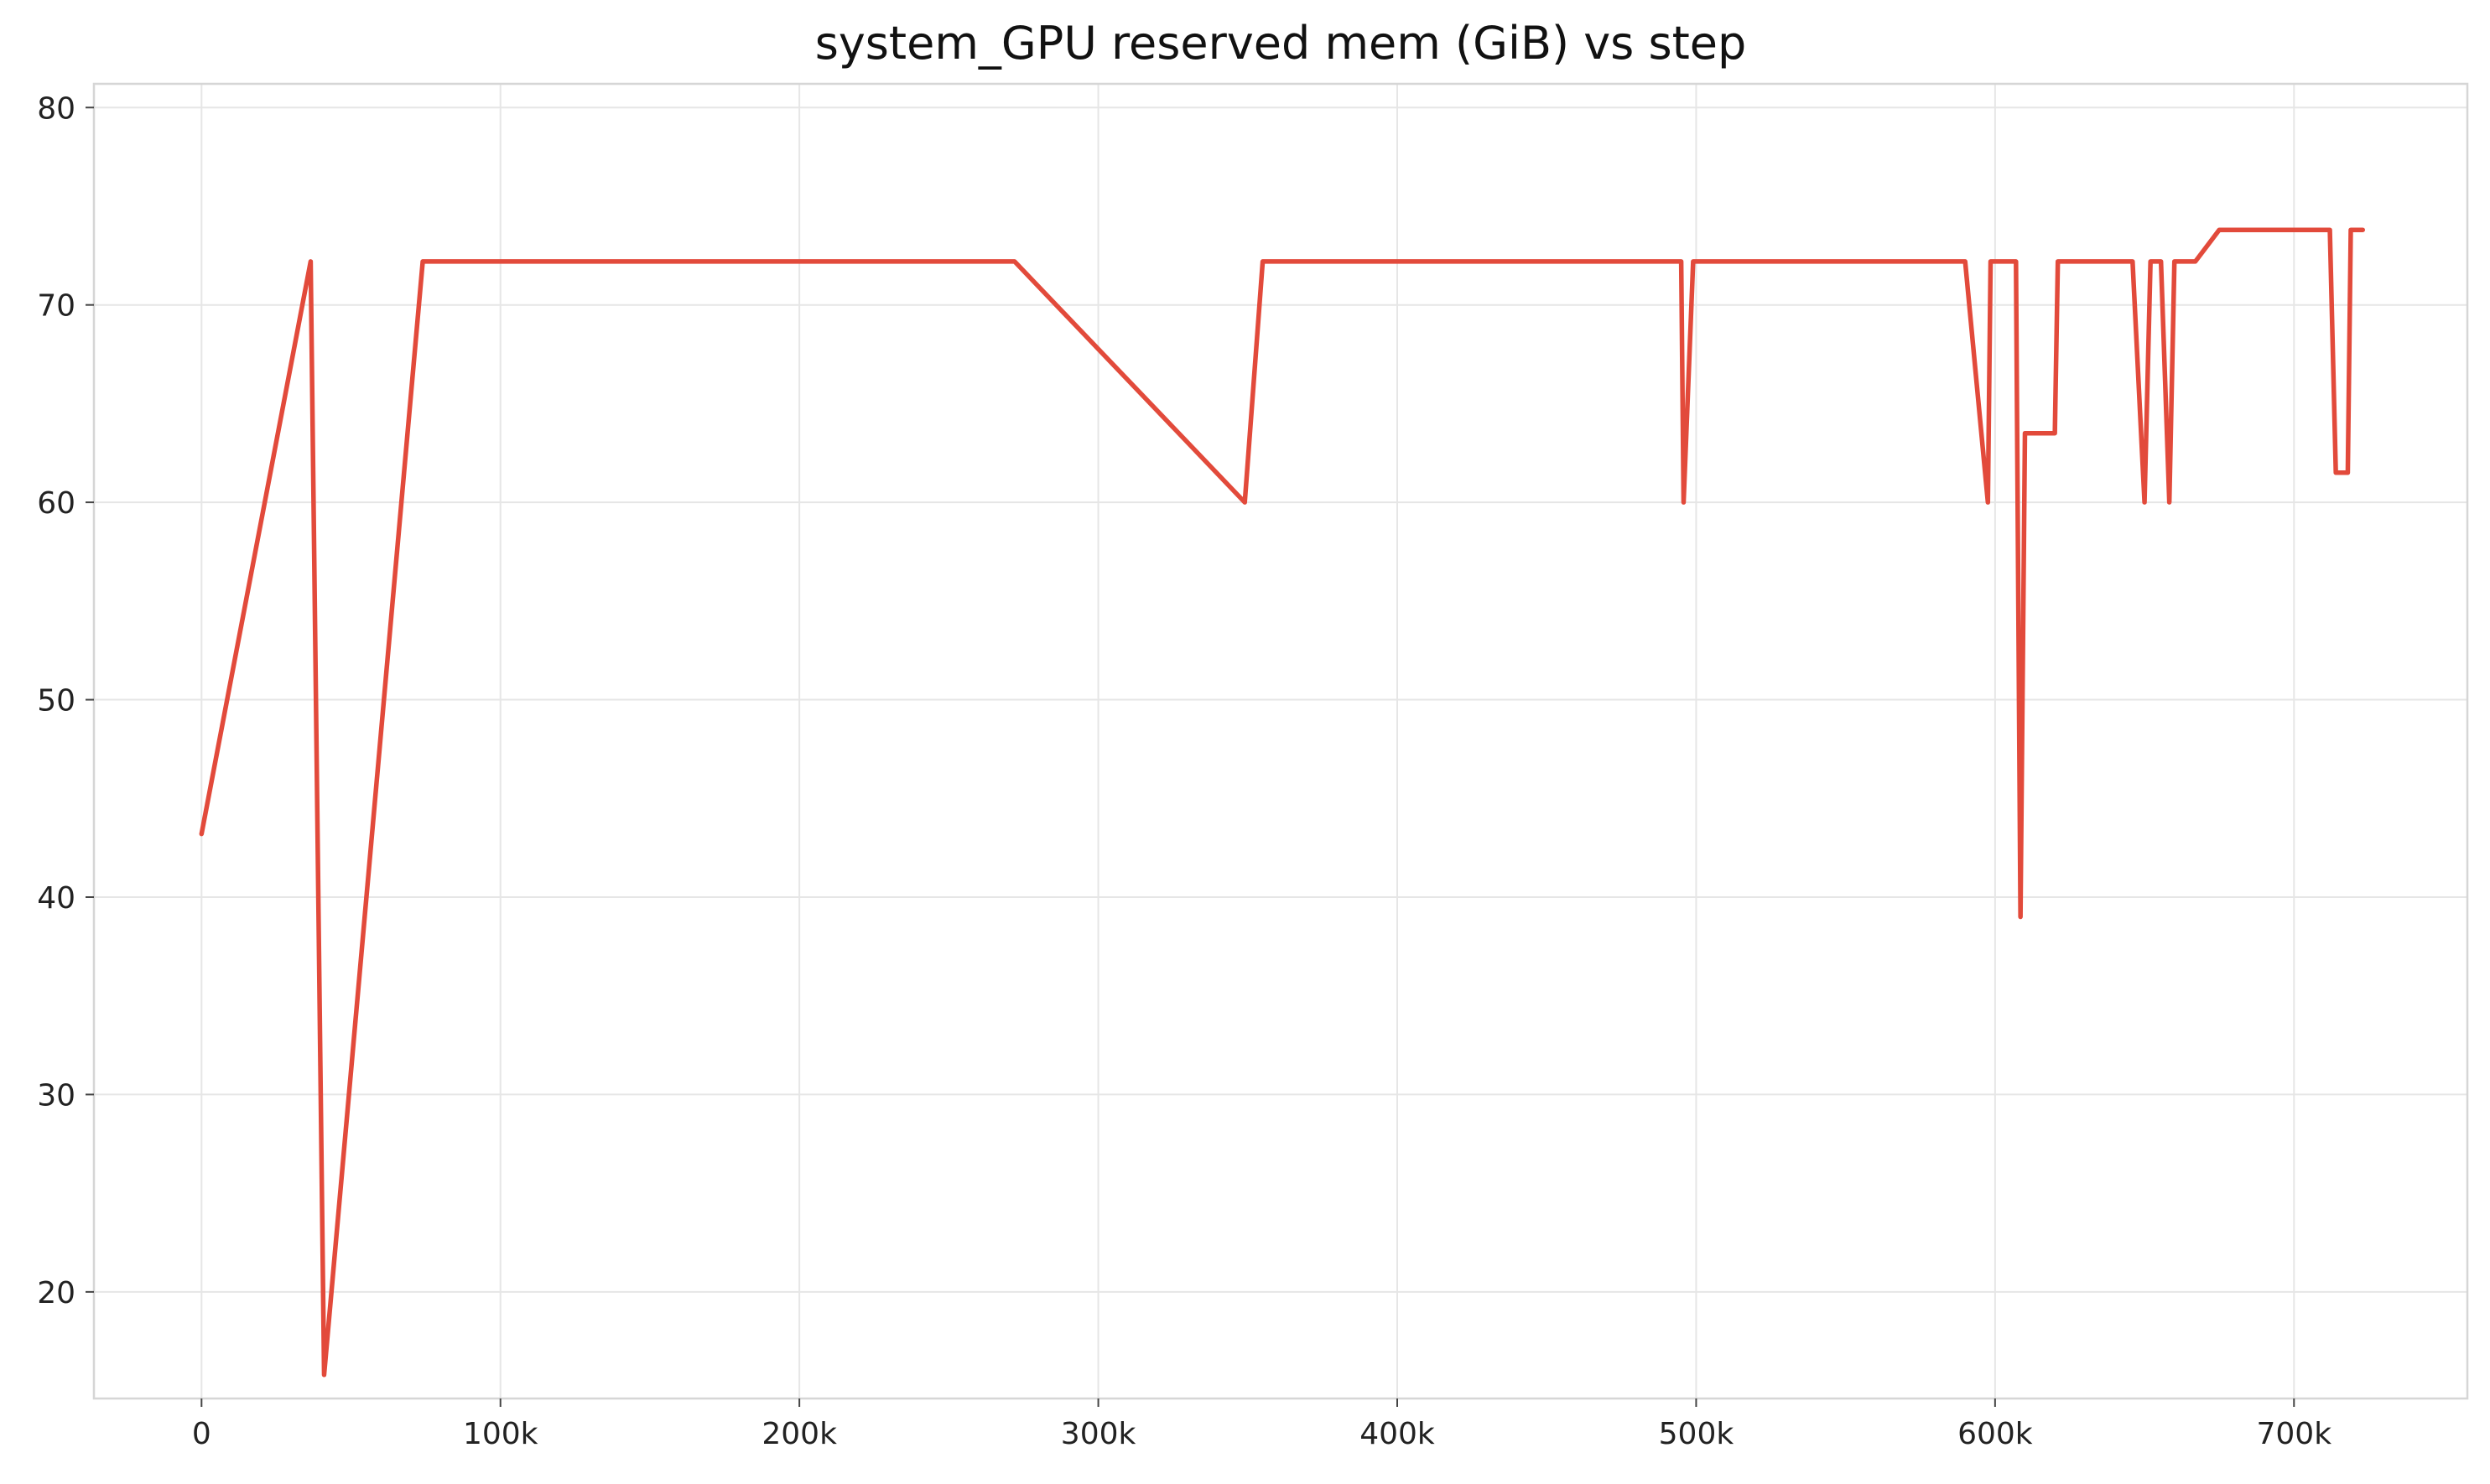 Image resolution: width=2490 pixels, height=1484 pixels. What do you see at coordinates (1696, 1434) in the screenshot?
I see `x-tick-label: 500k` at bounding box center [1696, 1434].